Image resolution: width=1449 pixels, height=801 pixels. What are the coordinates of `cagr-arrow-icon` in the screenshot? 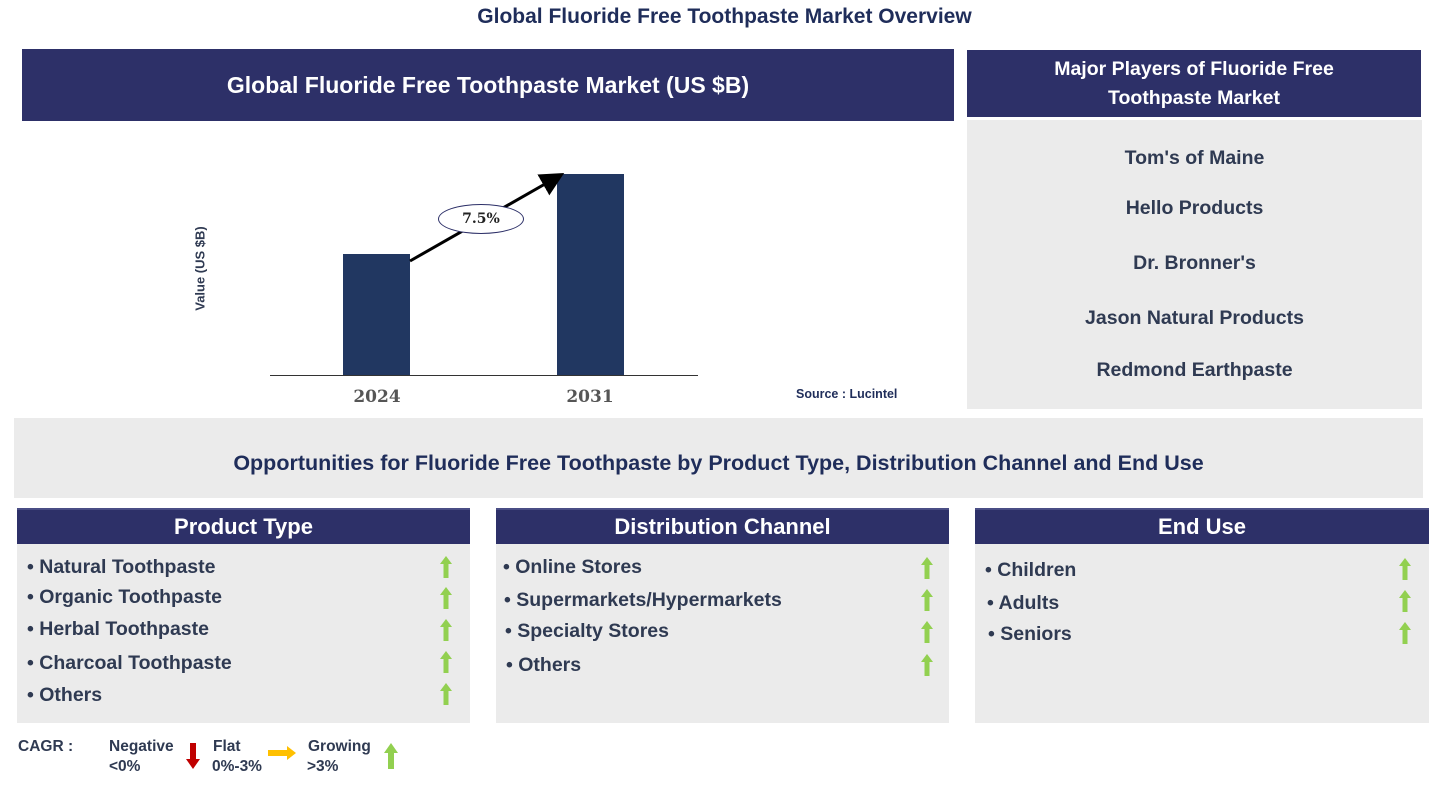 It's located at (487, 218).